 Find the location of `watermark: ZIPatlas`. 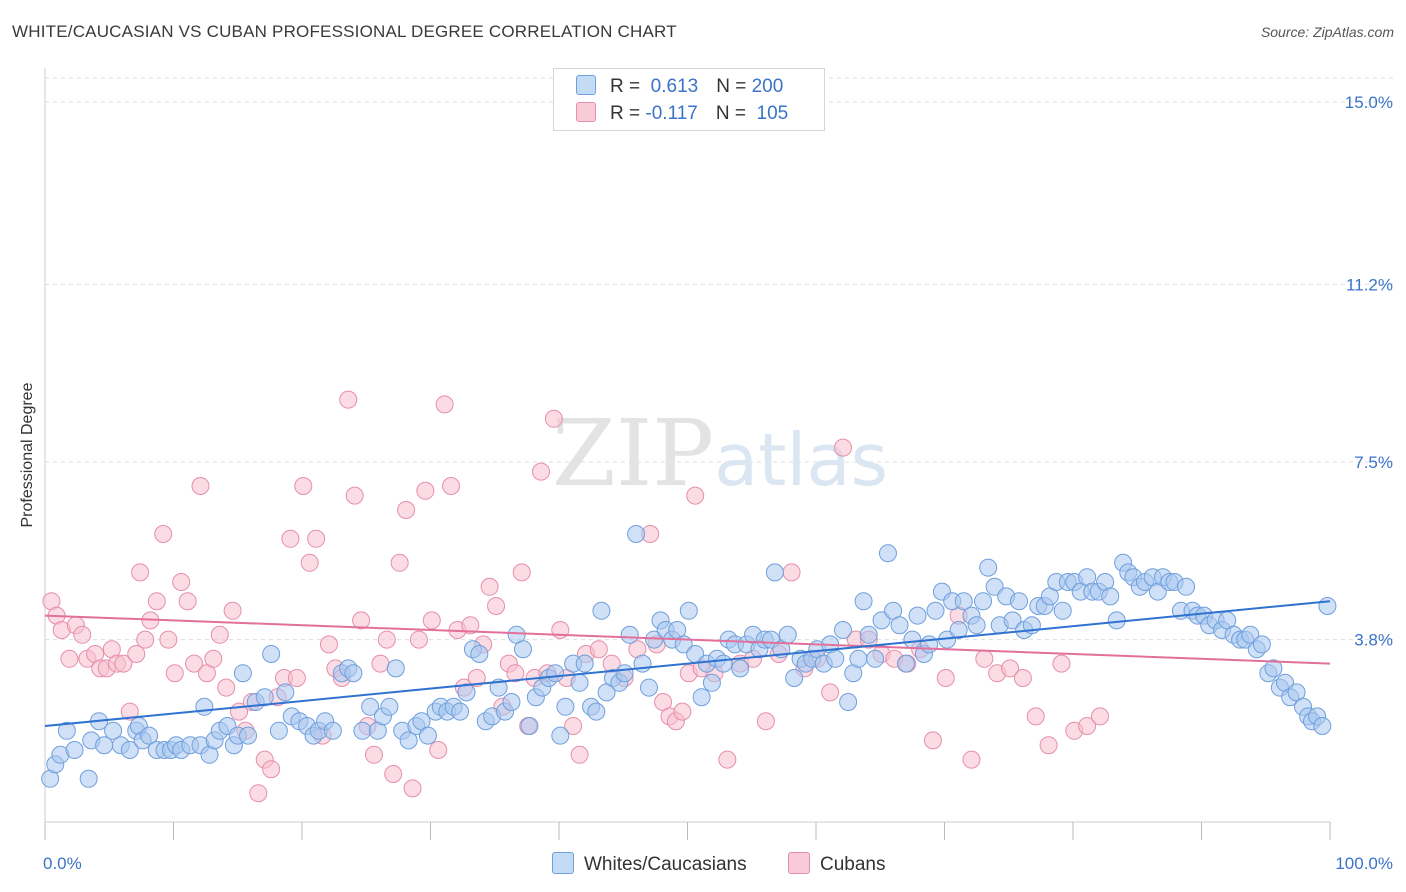

watermark: ZIPatlas is located at coordinates (720, 453).